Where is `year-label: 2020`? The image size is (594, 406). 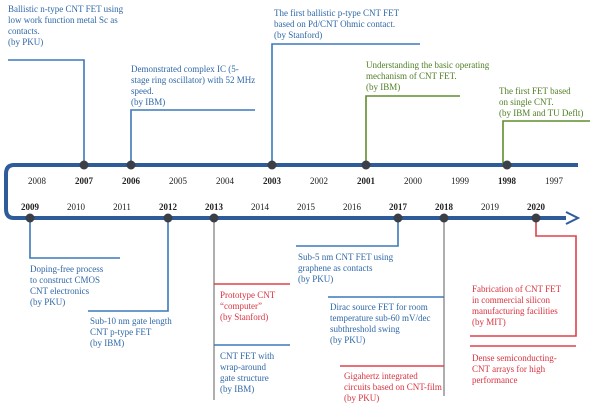
year-label: 2020 is located at coordinates (536, 207).